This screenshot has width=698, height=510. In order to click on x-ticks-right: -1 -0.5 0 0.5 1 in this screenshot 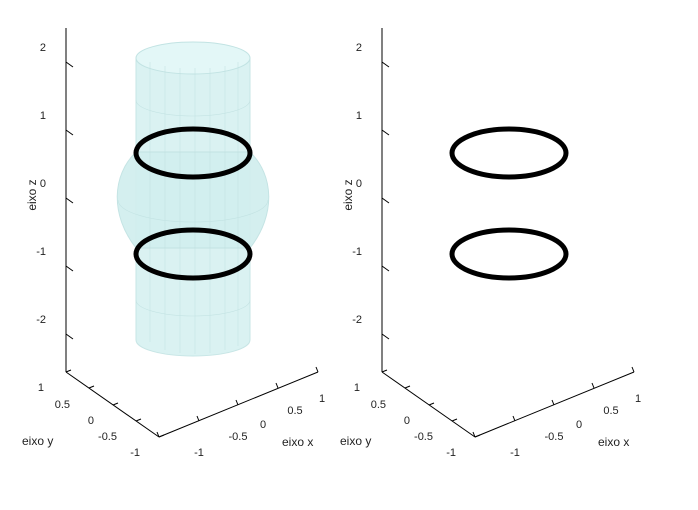, I will do `click(575, 426)`.